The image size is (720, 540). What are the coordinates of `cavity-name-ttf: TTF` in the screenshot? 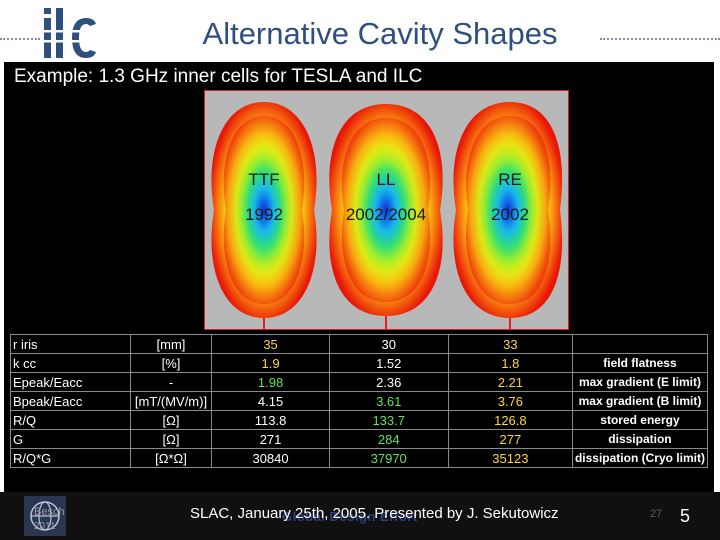 It's located at (264, 179).